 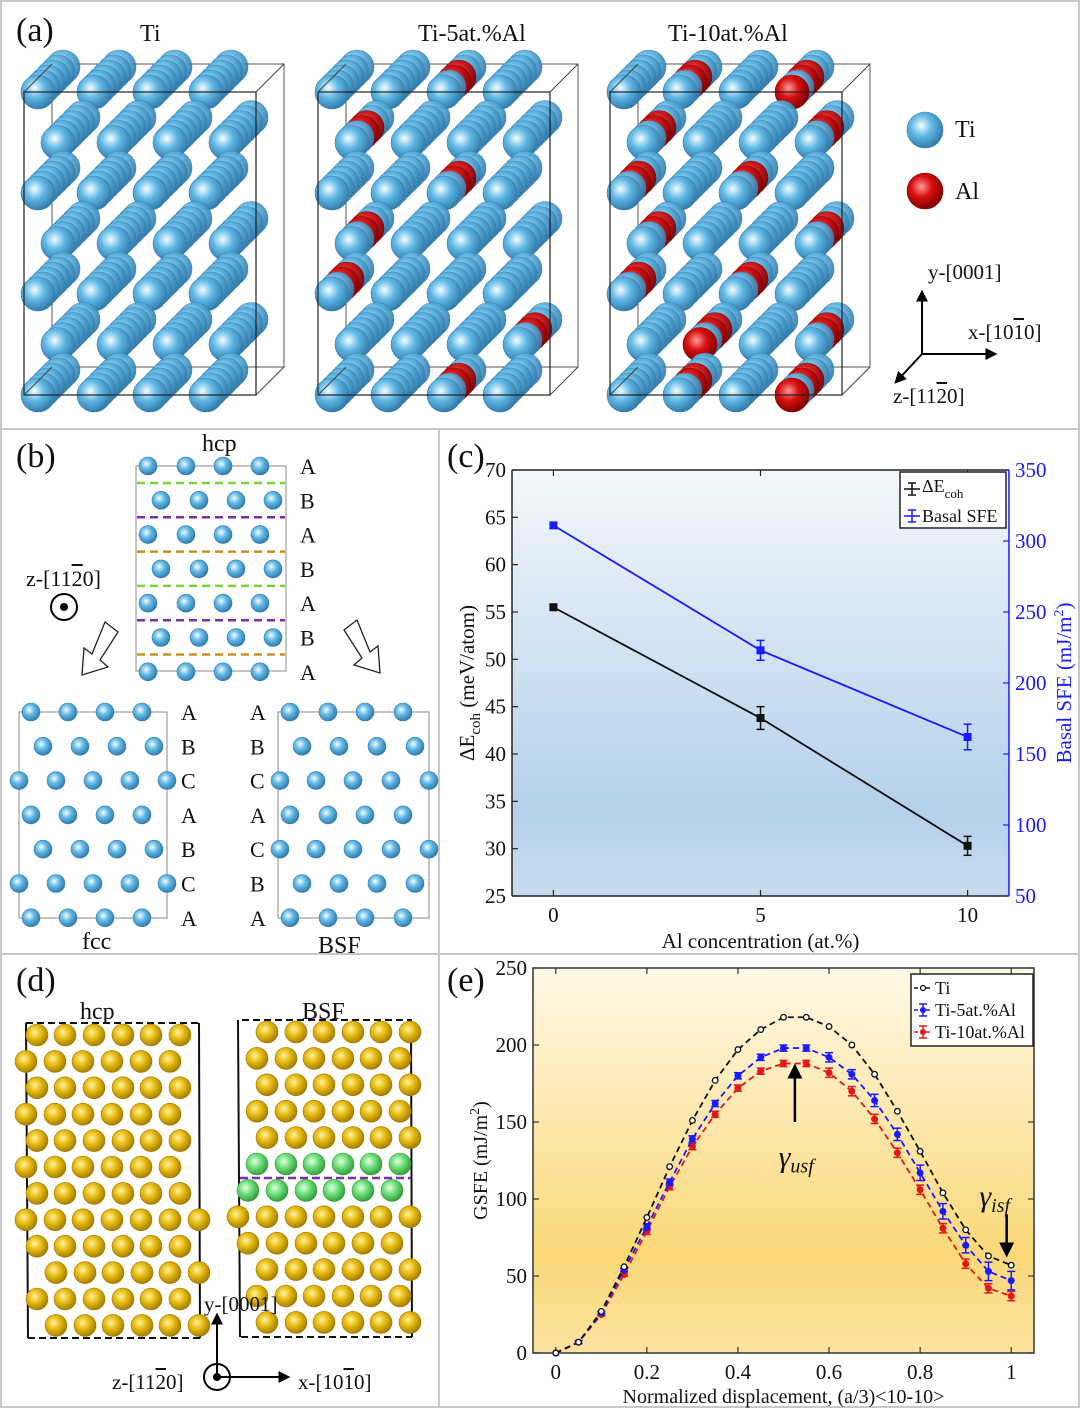 I want to click on y2-axis-title: Basal SFE (mJ/m2), so click(x=1064, y=682).